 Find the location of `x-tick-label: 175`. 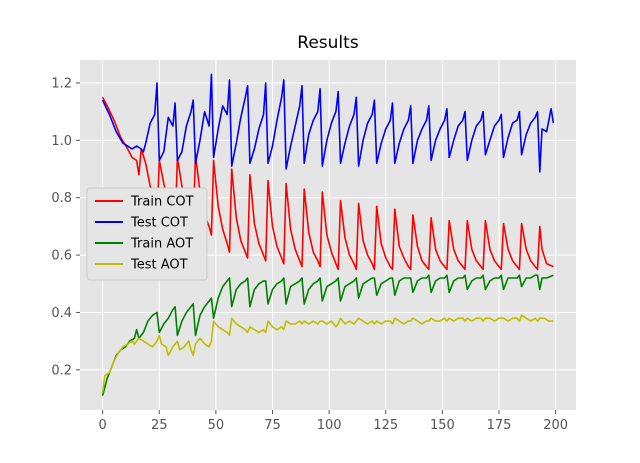

x-tick-label: 175 is located at coordinates (499, 425).